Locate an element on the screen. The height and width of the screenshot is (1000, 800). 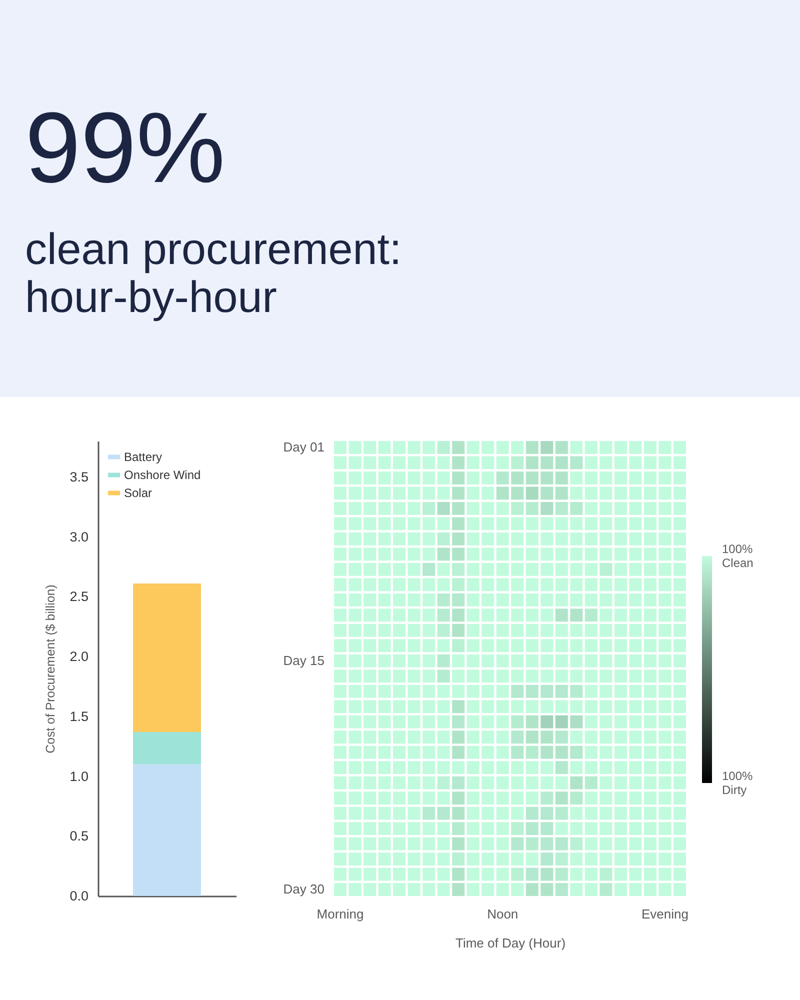
y-tick-label: Day 30 is located at coordinates (303, 889).